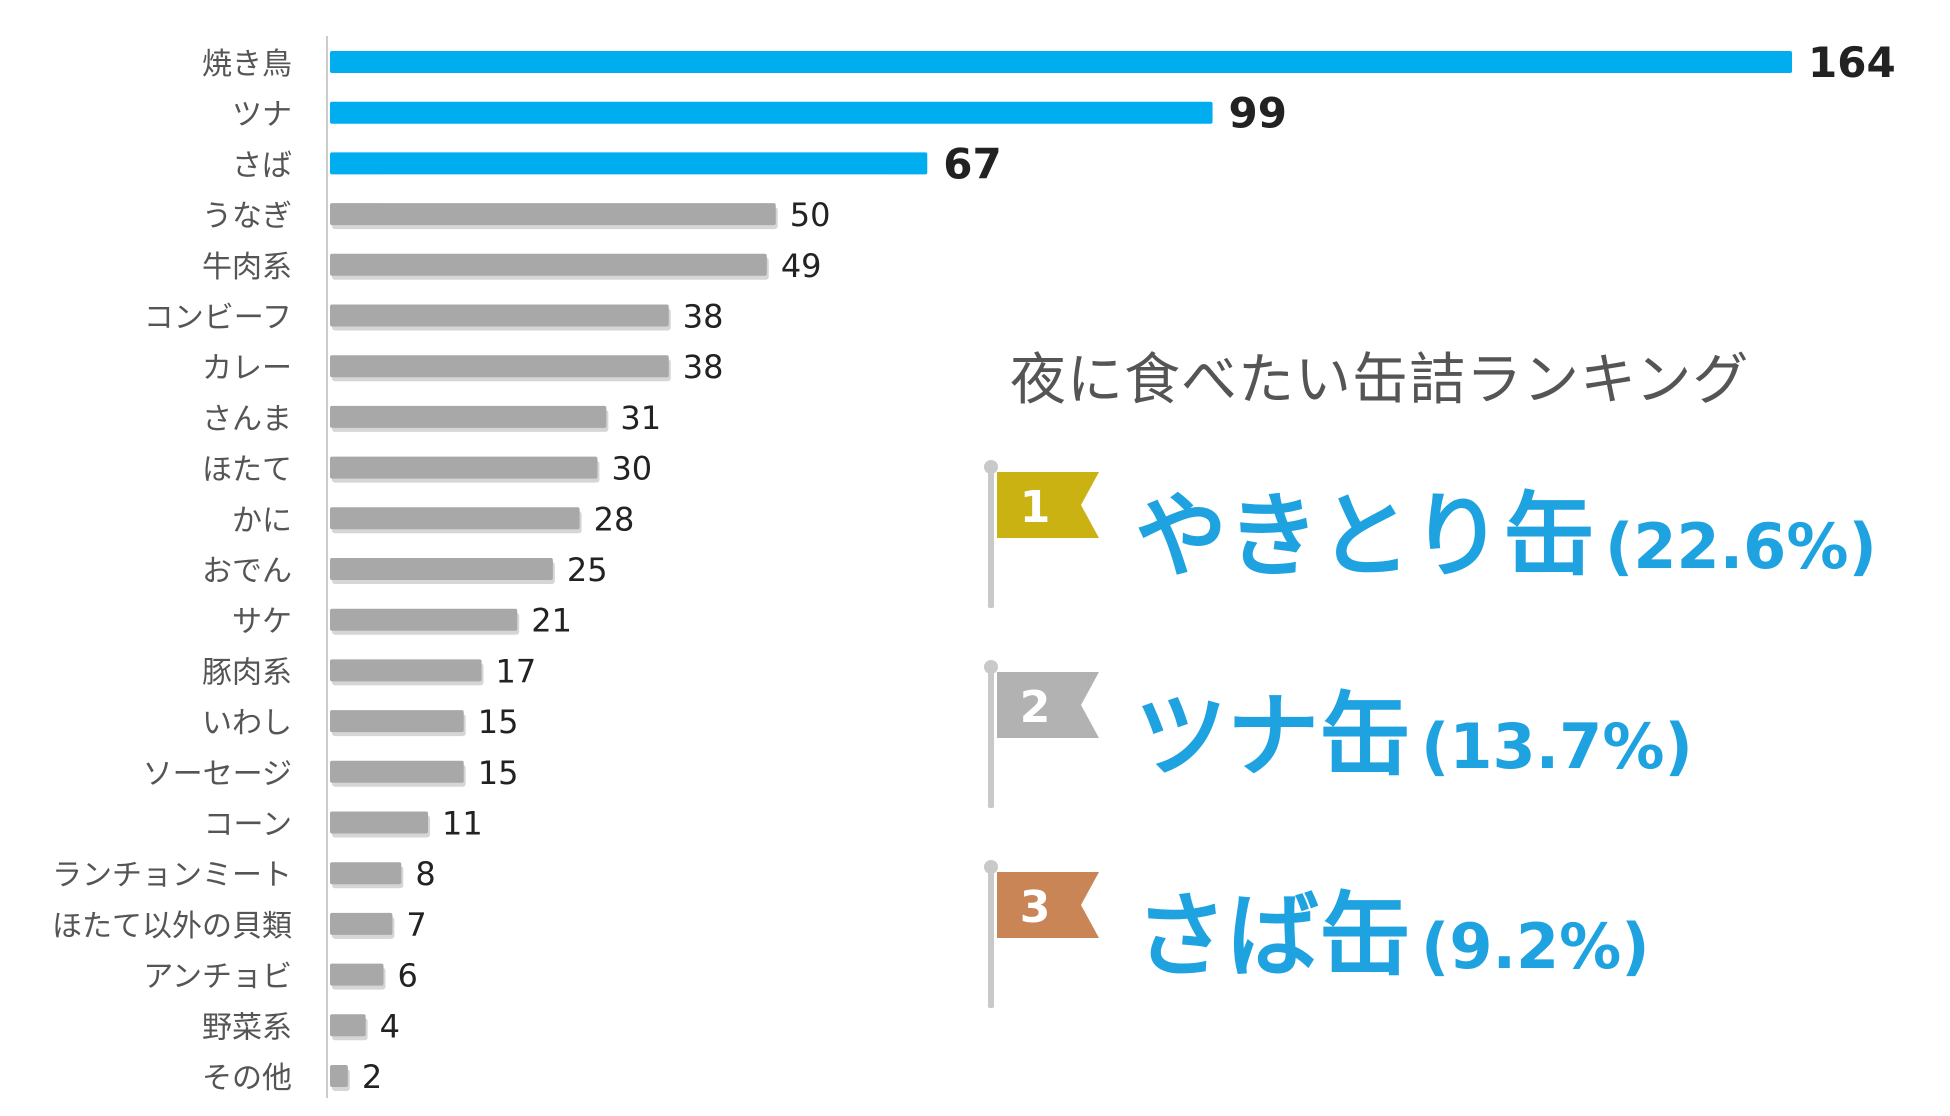 The width and height of the screenshot is (1950, 1116). I want to click on value-label: 28, so click(614, 519).